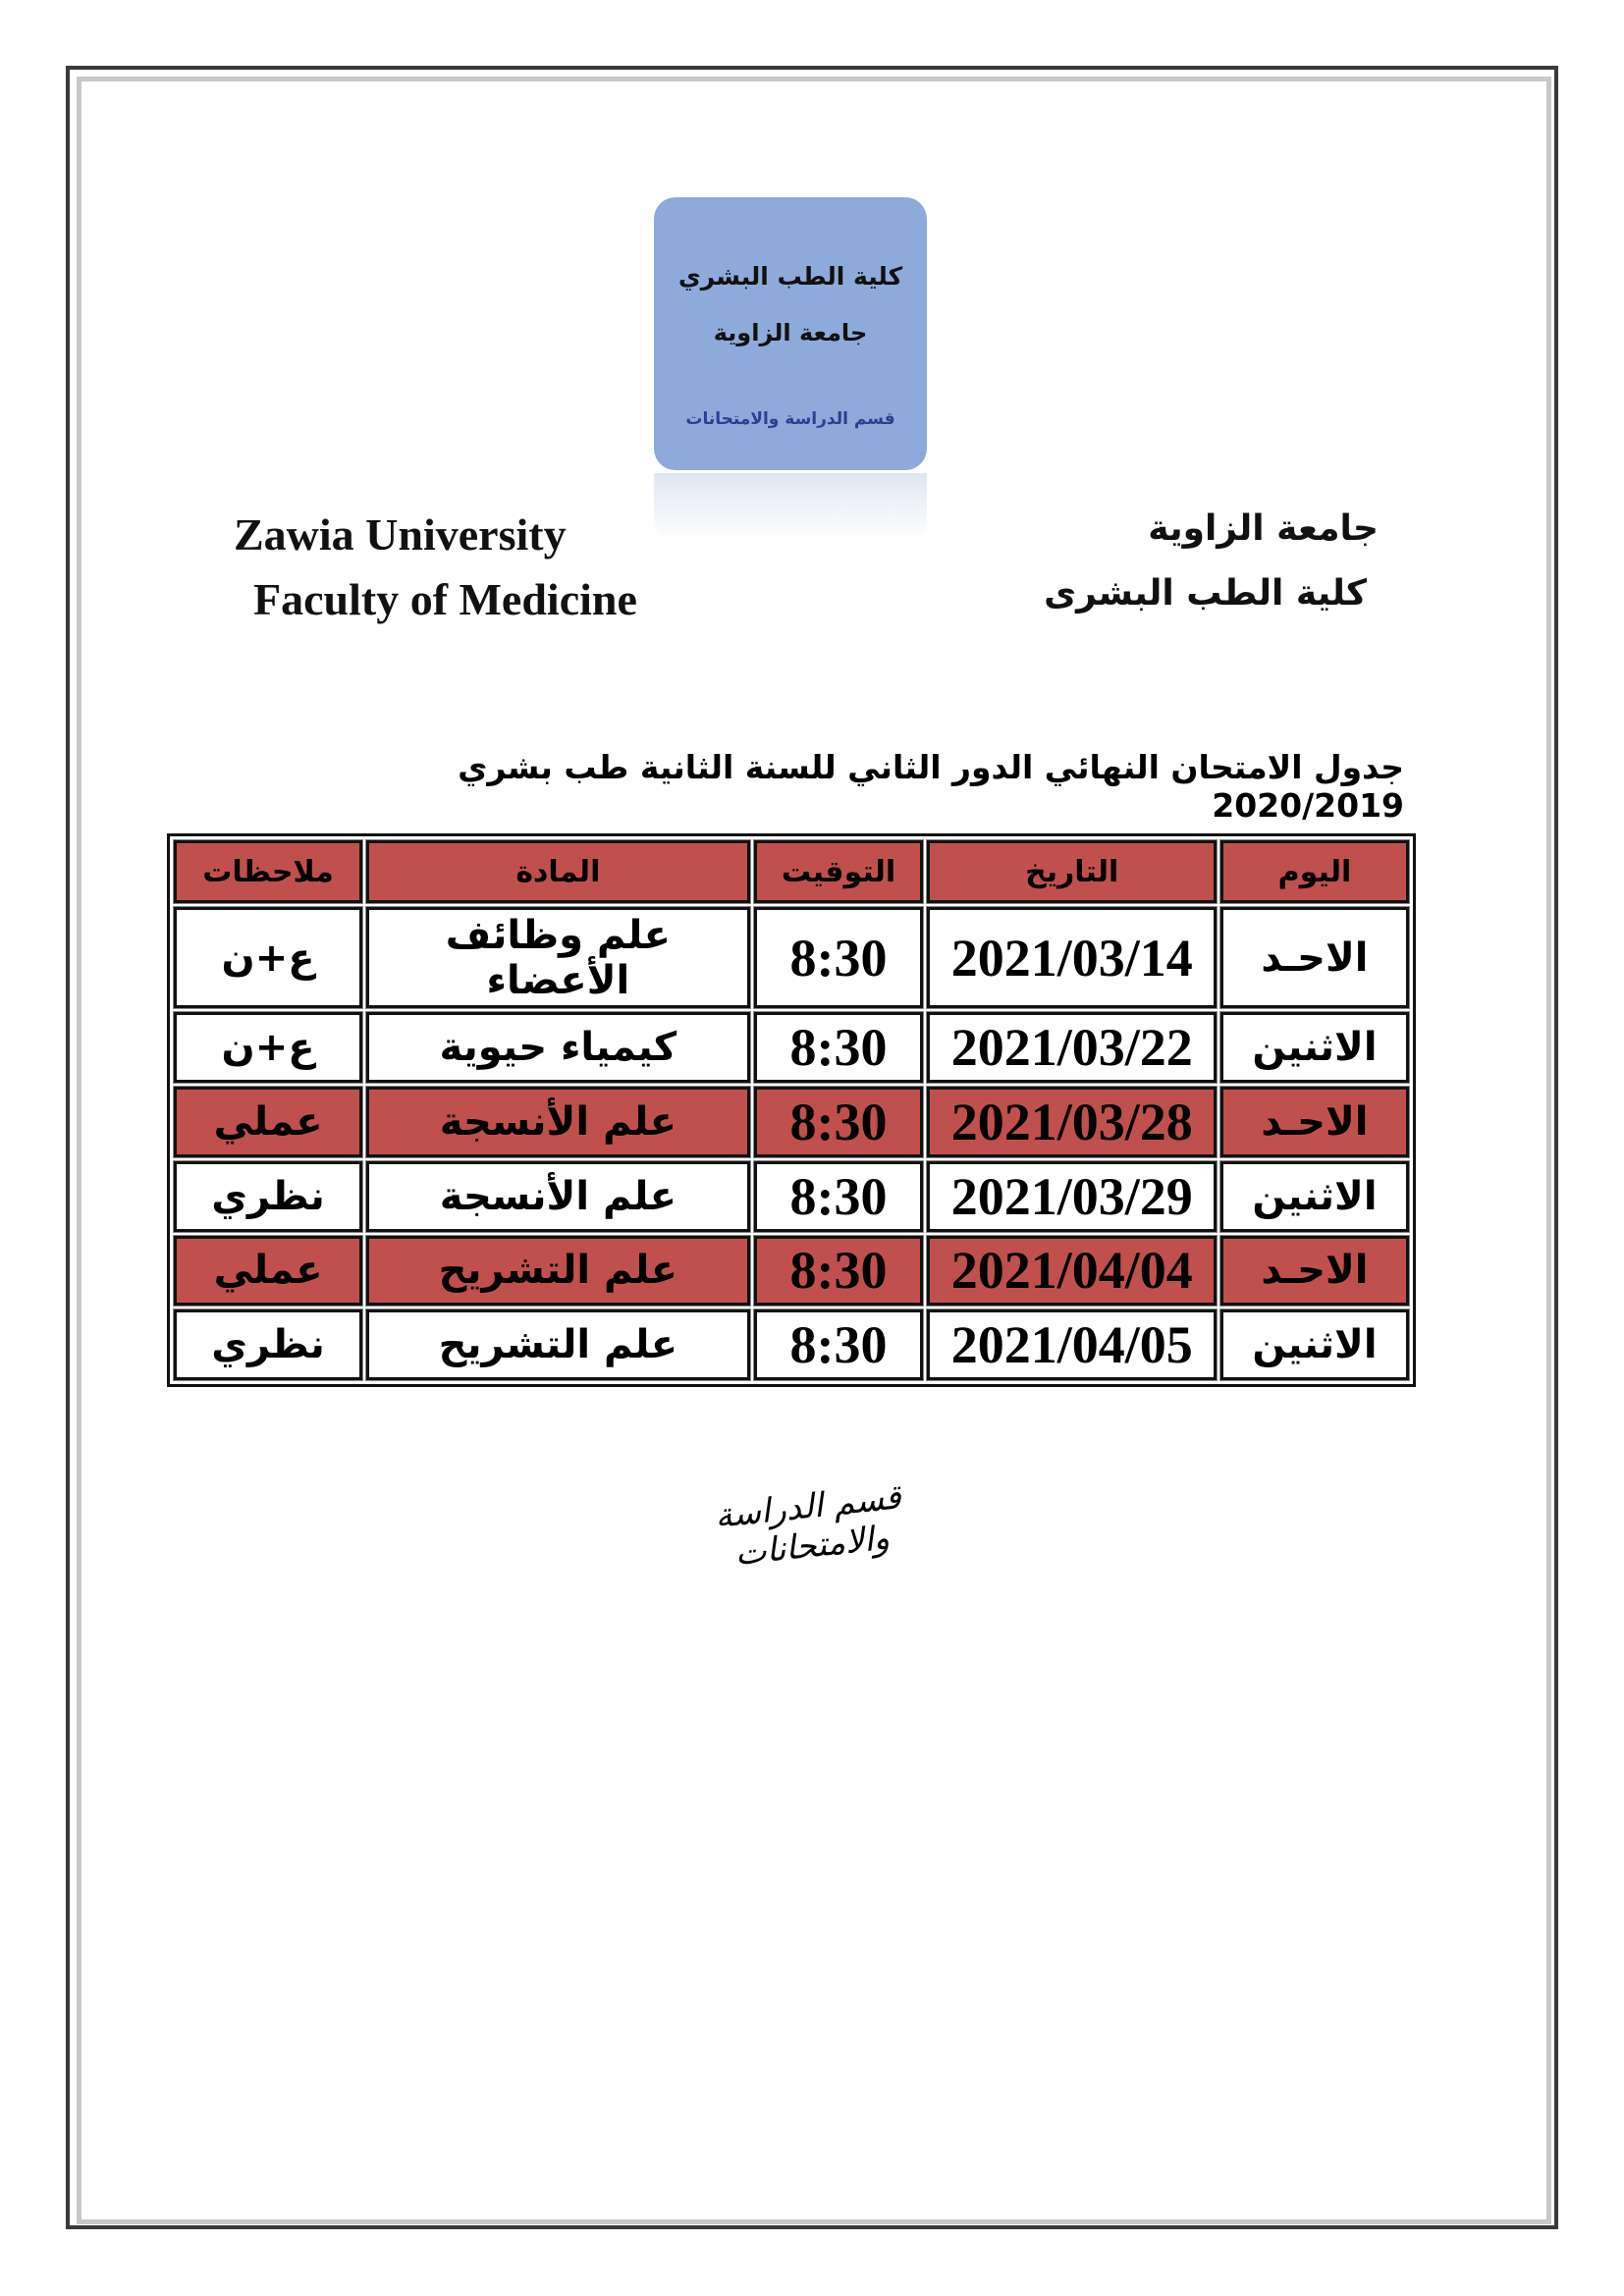 This screenshot has height=2296, width=1624. I want to click on table-row: الاثنين 2021/04/05 8:30 علم التشريح نظري, so click(791, 1344).